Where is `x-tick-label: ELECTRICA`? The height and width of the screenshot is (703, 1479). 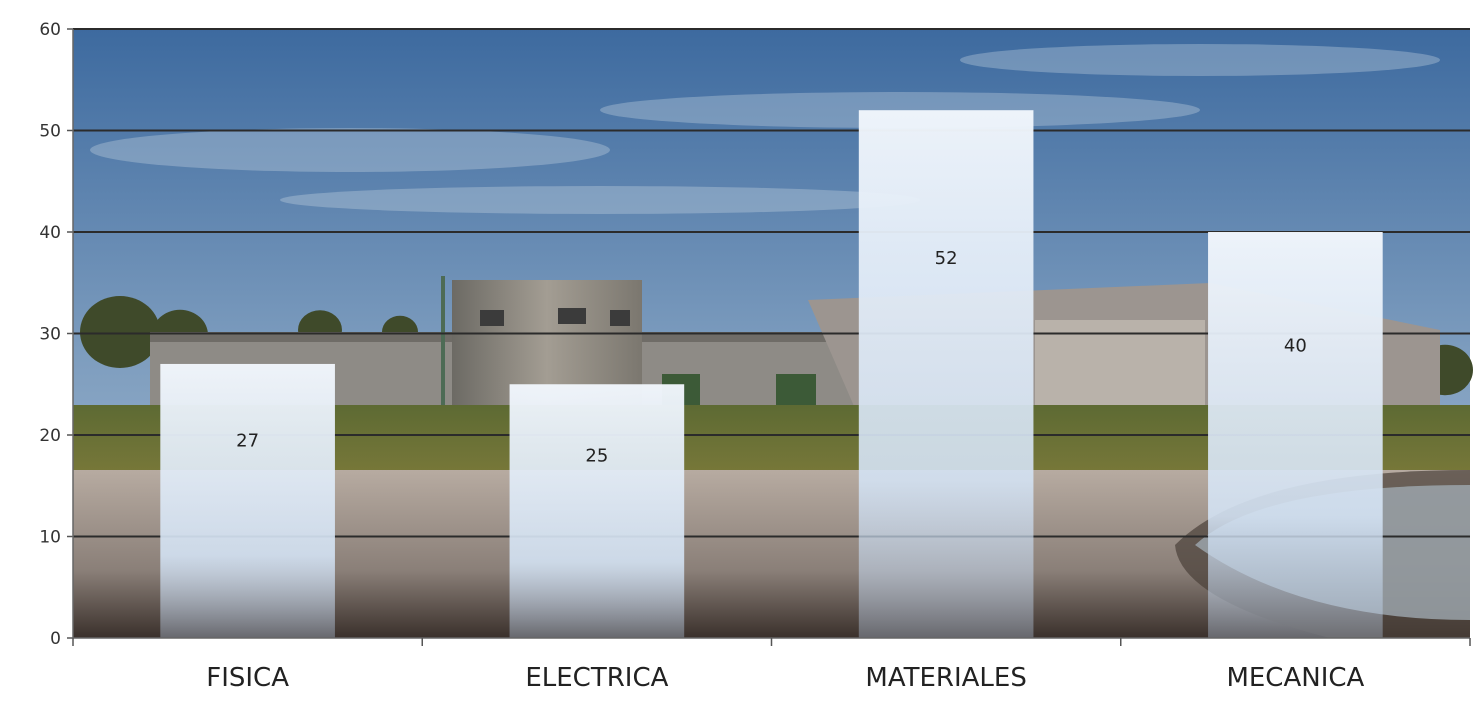 x-tick-label: ELECTRICA is located at coordinates (596, 678).